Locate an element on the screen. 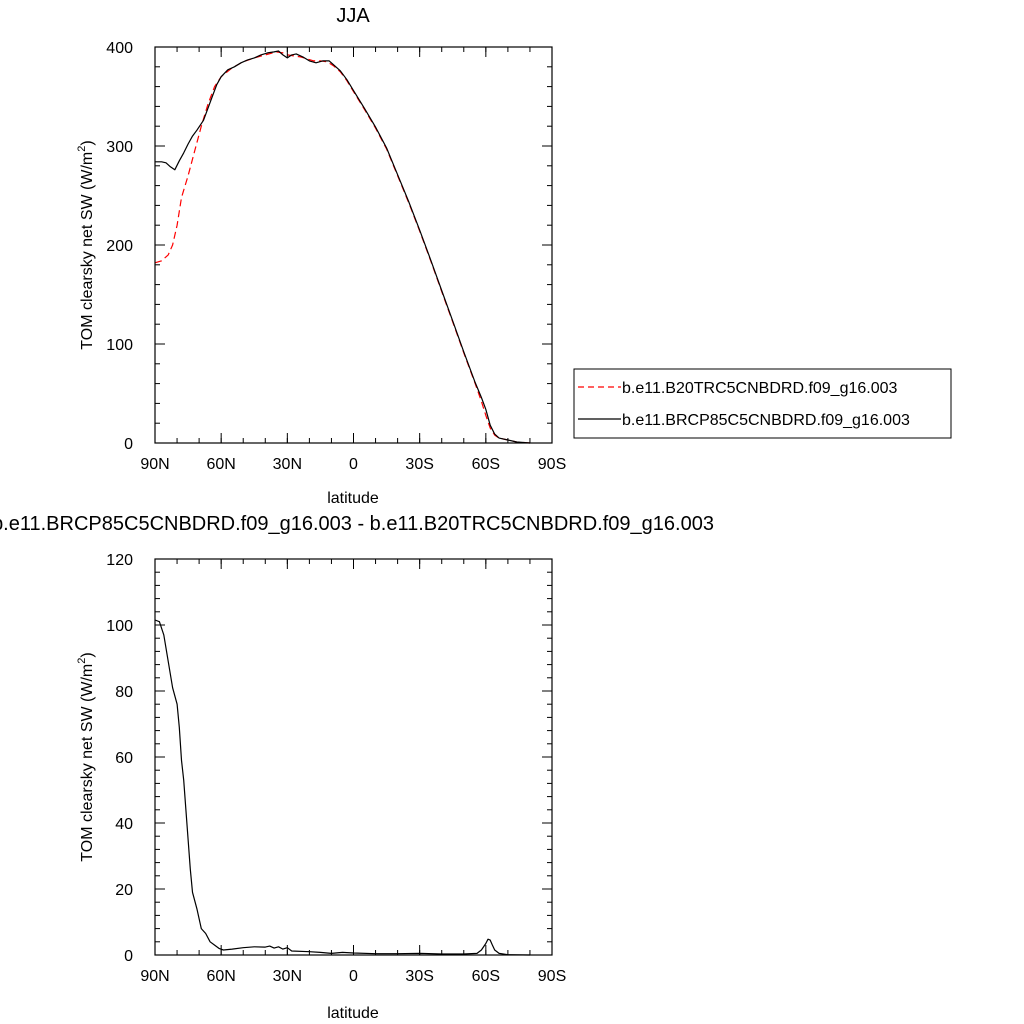 Image resolution: width=1024 pixels, height=1024 pixels. chart1-y-tick-label: 0 is located at coordinates (128, 956).